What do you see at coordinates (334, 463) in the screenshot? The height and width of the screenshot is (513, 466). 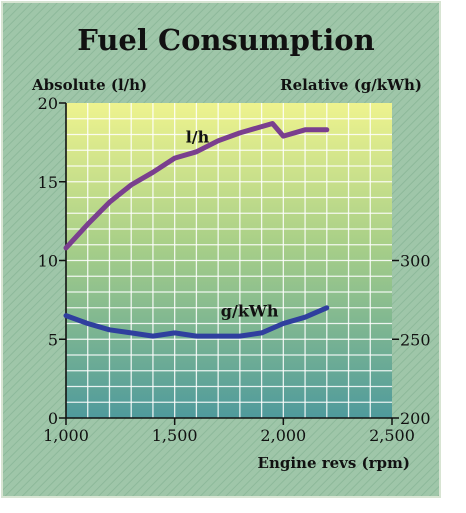 I see `x-axis-title: Engine revs (rpm)` at bounding box center [334, 463].